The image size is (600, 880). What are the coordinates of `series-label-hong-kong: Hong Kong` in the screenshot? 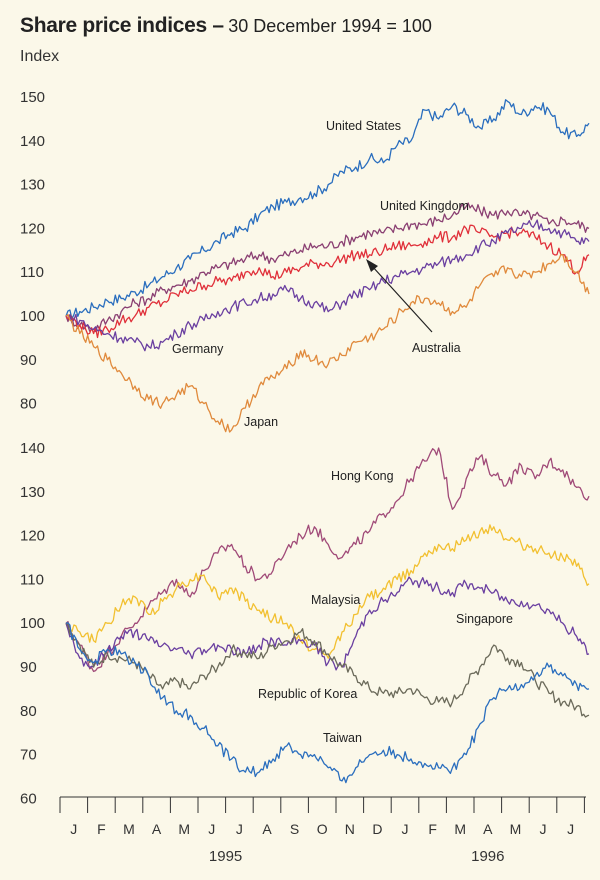 It's located at (362, 476).